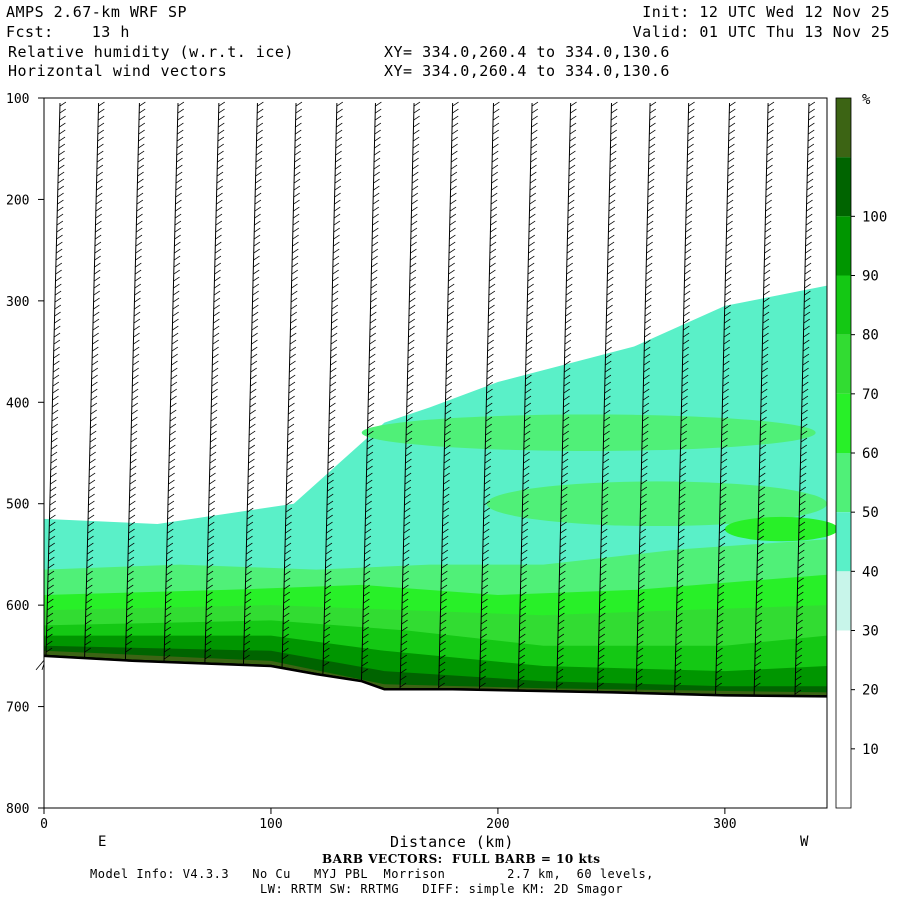 The width and height of the screenshot is (900, 900). What do you see at coordinates (452, 842) in the screenshot?
I see `x-axis-label: Distance (km)` at bounding box center [452, 842].